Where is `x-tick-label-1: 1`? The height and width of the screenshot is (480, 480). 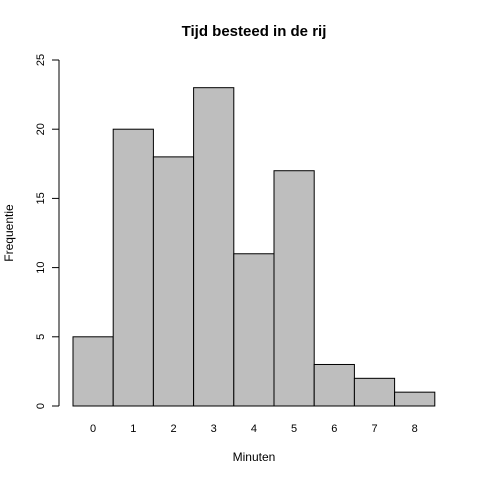 x-tick-label-1: 1 is located at coordinates (133, 429).